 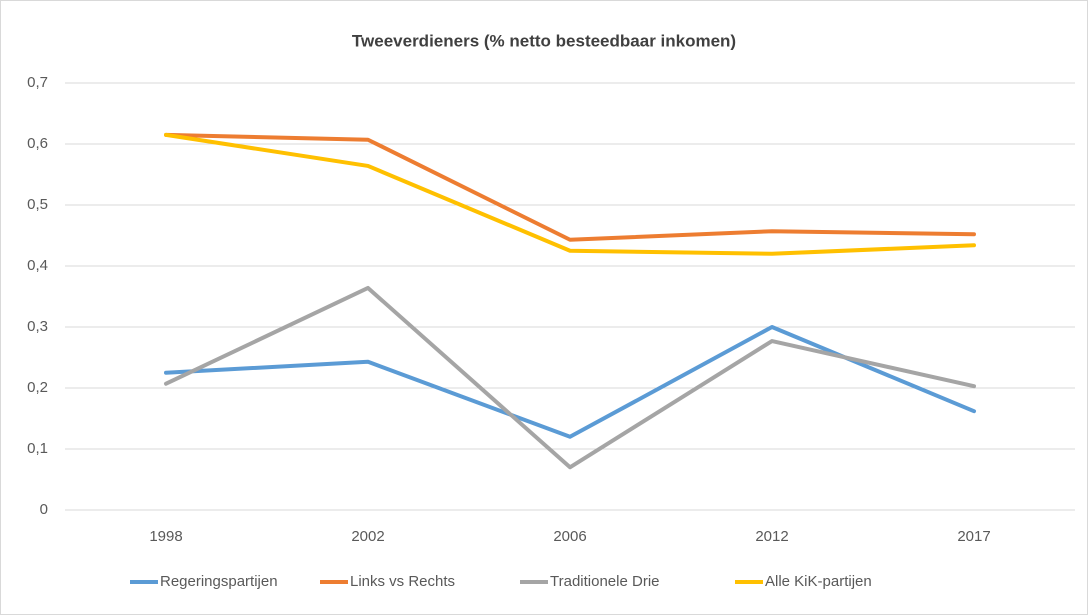 What do you see at coordinates (37, 387) in the screenshot?
I see `y-tick-label: 0,2` at bounding box center [37, 387].